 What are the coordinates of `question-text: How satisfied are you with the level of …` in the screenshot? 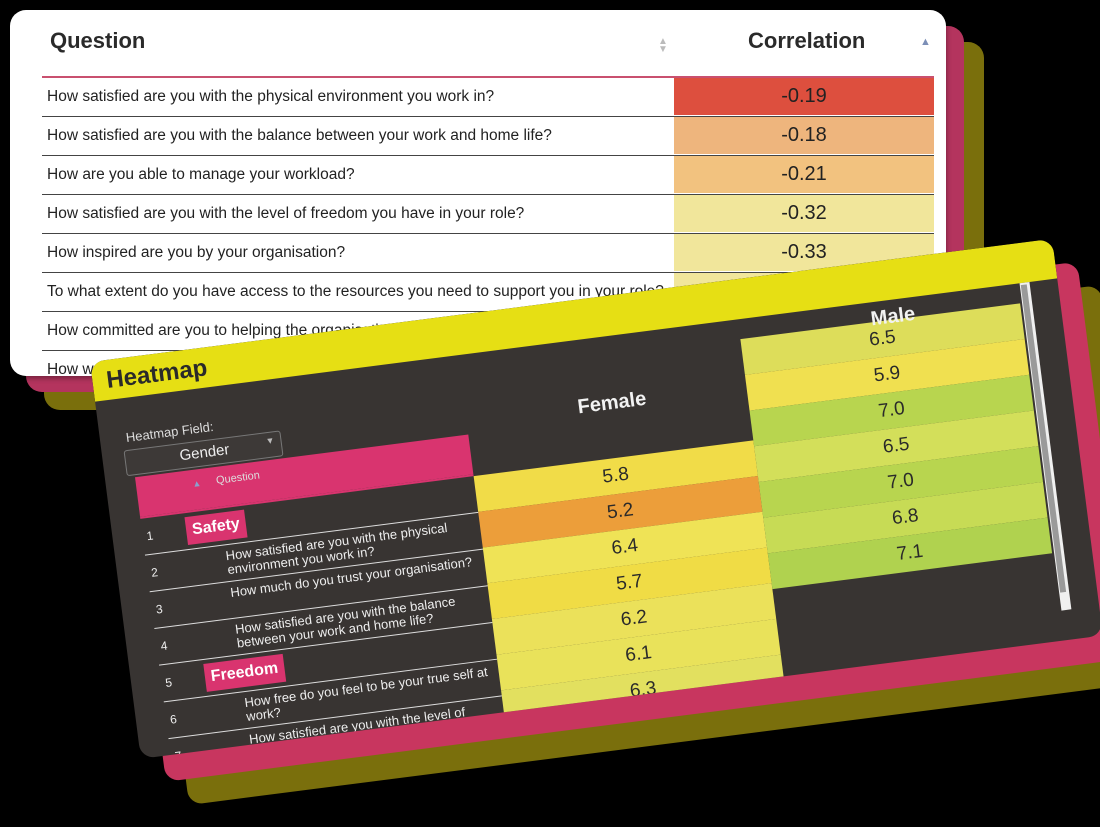 It's located at (286, 213).